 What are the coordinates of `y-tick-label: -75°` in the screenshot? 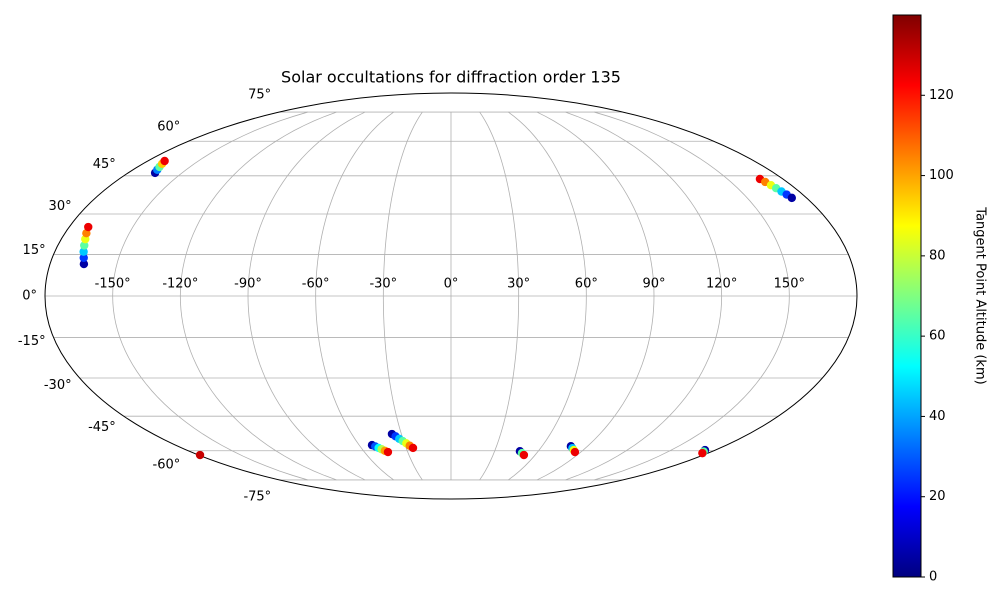 It's located at (257, 497).